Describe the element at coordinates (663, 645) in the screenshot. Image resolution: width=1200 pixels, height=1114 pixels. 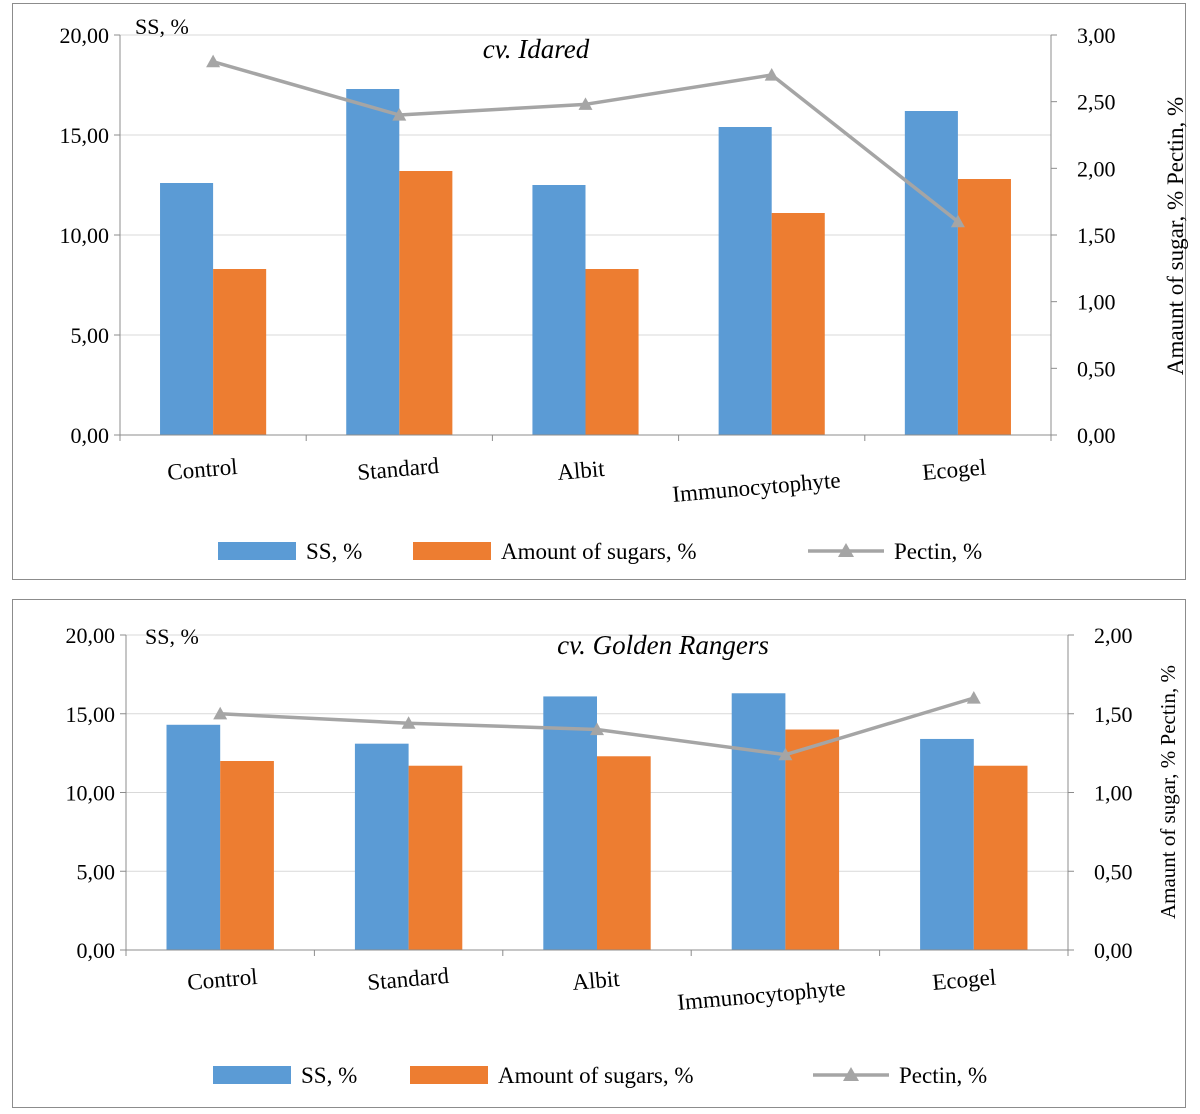
I see `chart-title: cv. Golden Rangers` at that location.